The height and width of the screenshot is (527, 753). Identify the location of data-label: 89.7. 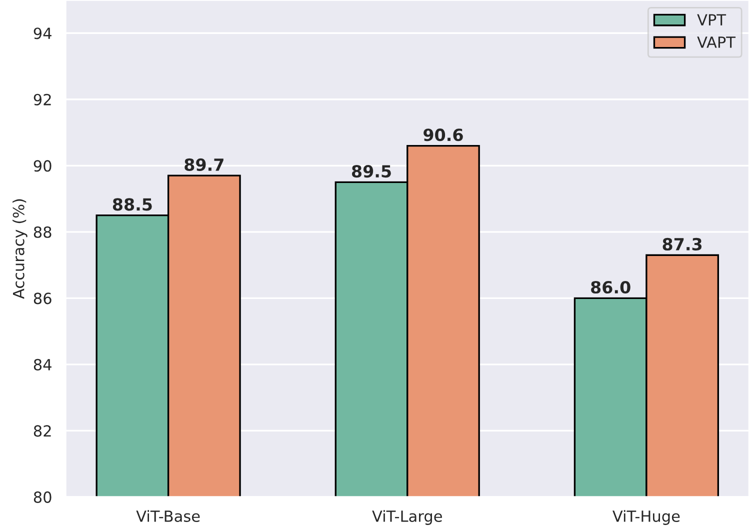
(204, 164).